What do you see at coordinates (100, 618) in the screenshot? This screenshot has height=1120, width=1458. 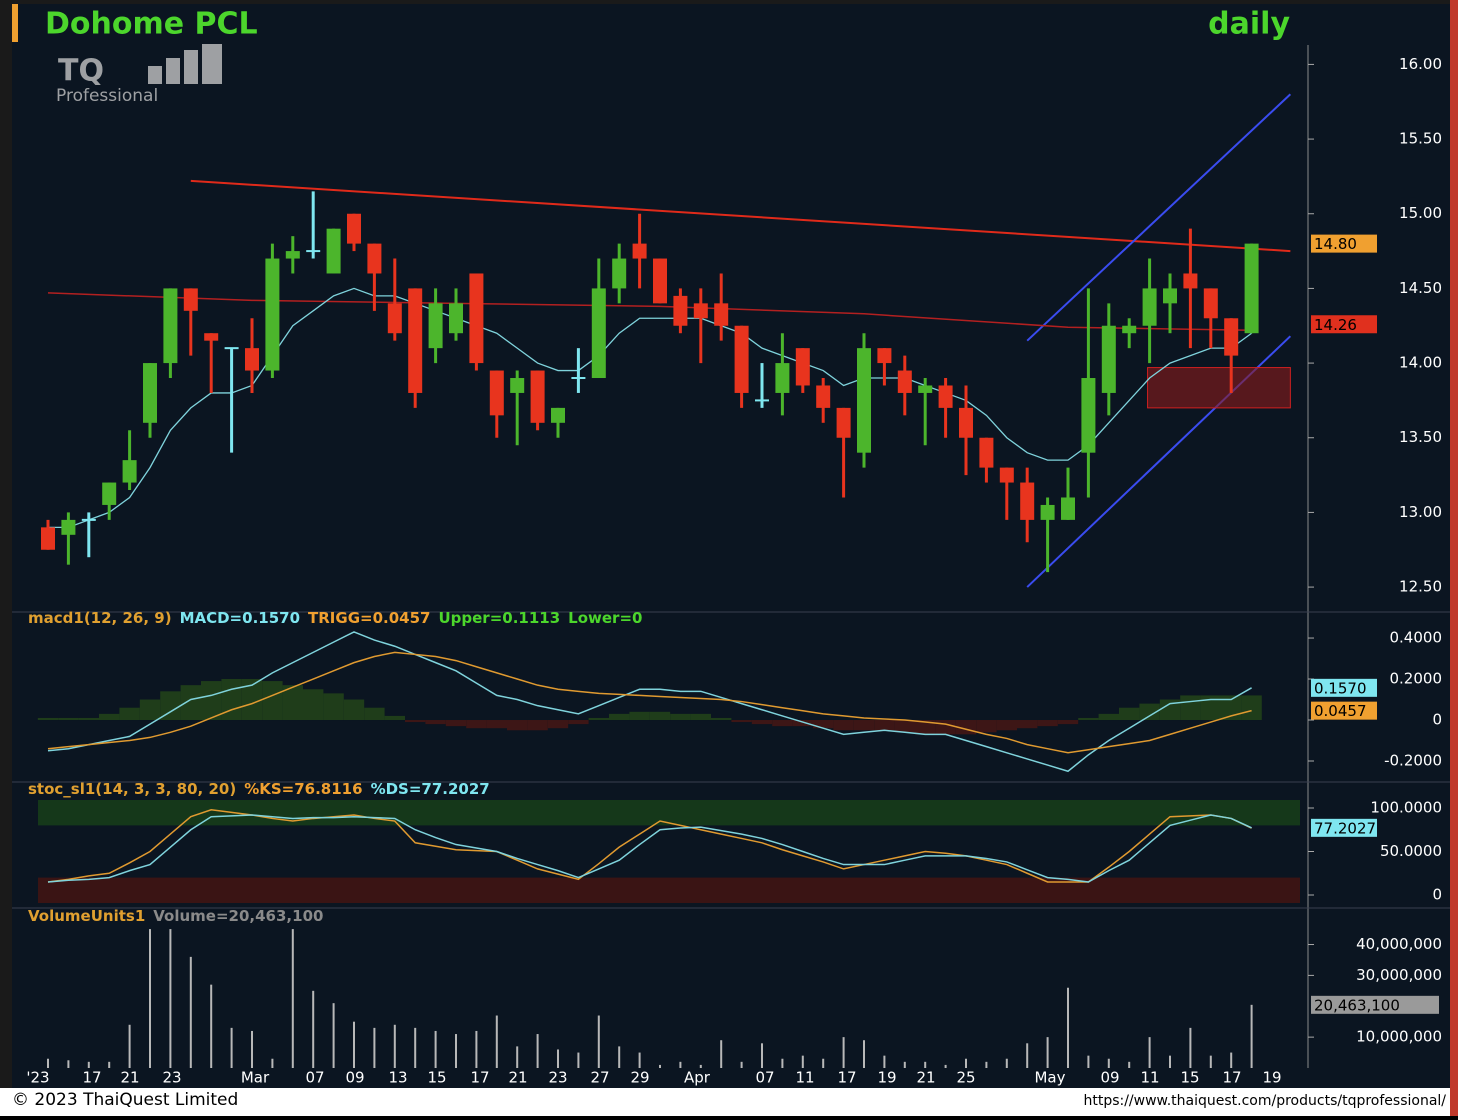 I see `panel-name: macd1(12, 26, 9)` at bounding box center [100, 618].